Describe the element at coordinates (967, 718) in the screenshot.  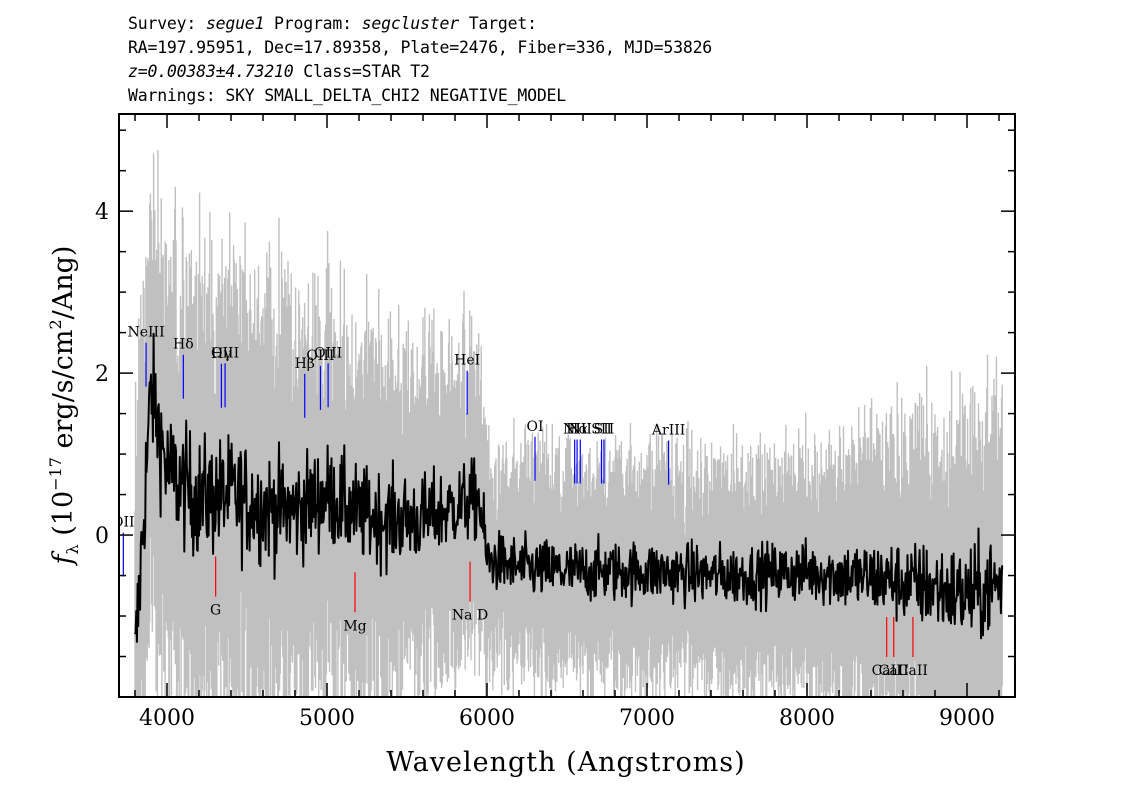
I see `x-tick-label: 9000` at that location.